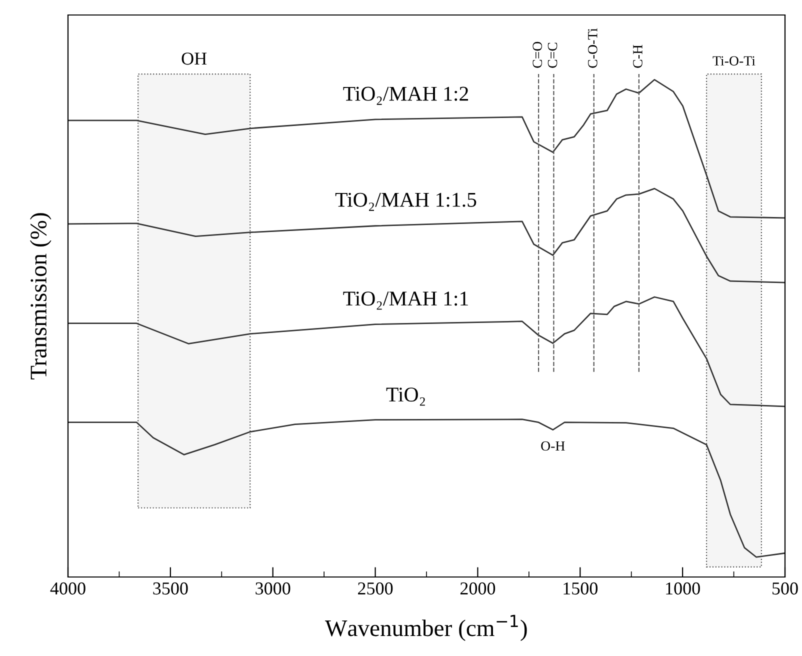 The width and height of the screenshot is (802, 656). I want to click on ref-line-label: C=O, so click(537, 55).